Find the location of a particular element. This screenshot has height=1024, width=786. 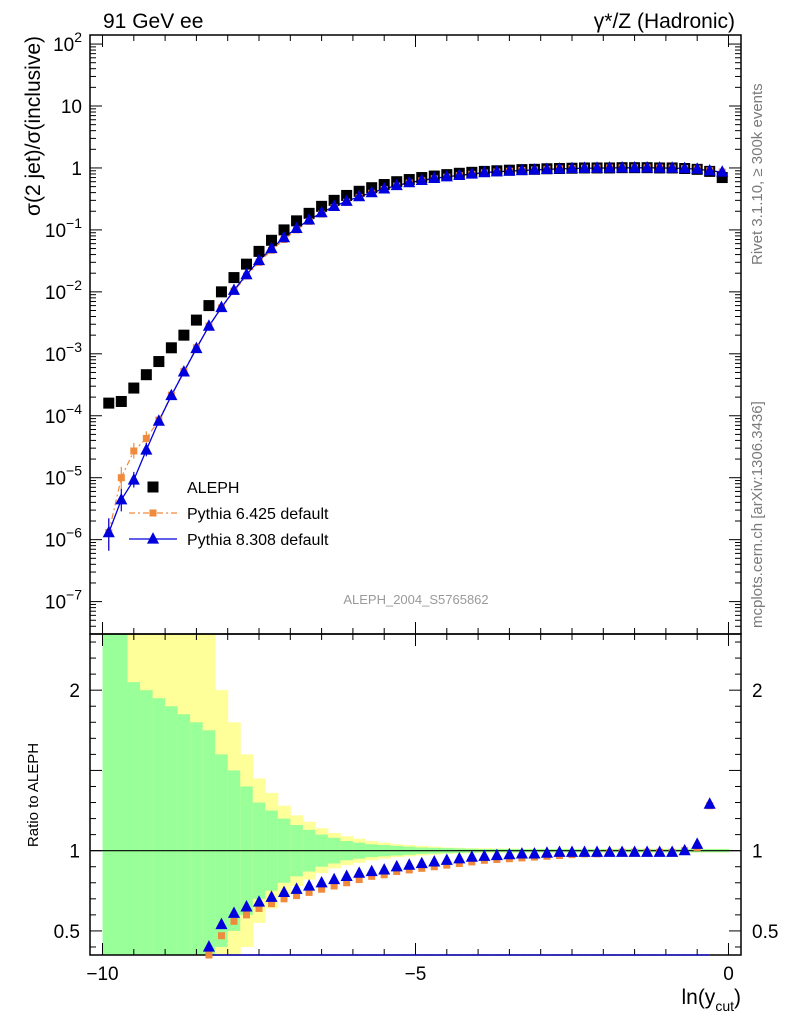

legend-aleph-marker is located at coordinates (153, 487).